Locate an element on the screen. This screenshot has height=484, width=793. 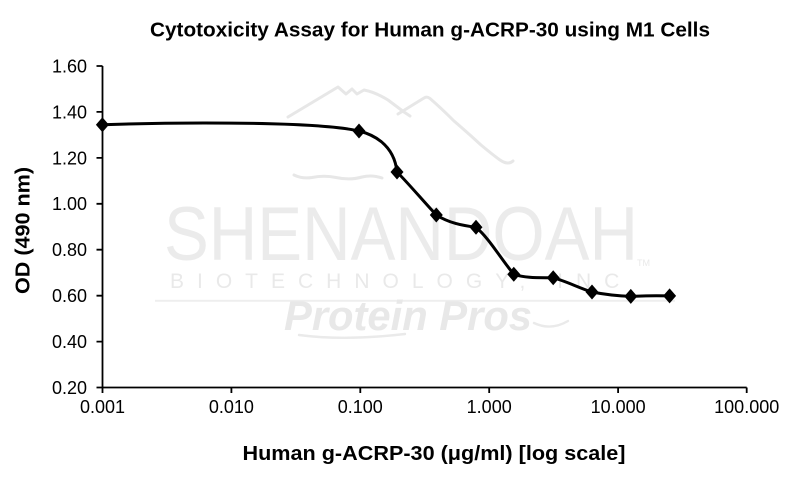
svg-text: BIOTECHNOLOGY, INC is located at coordinates (401, 281).